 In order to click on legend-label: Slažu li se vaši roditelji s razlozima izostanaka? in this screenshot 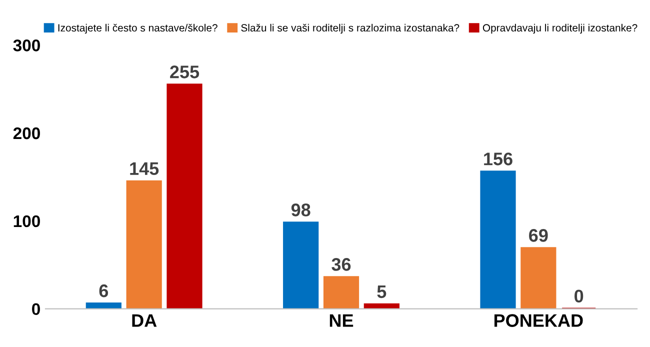, I will do `click(350, 29)`.